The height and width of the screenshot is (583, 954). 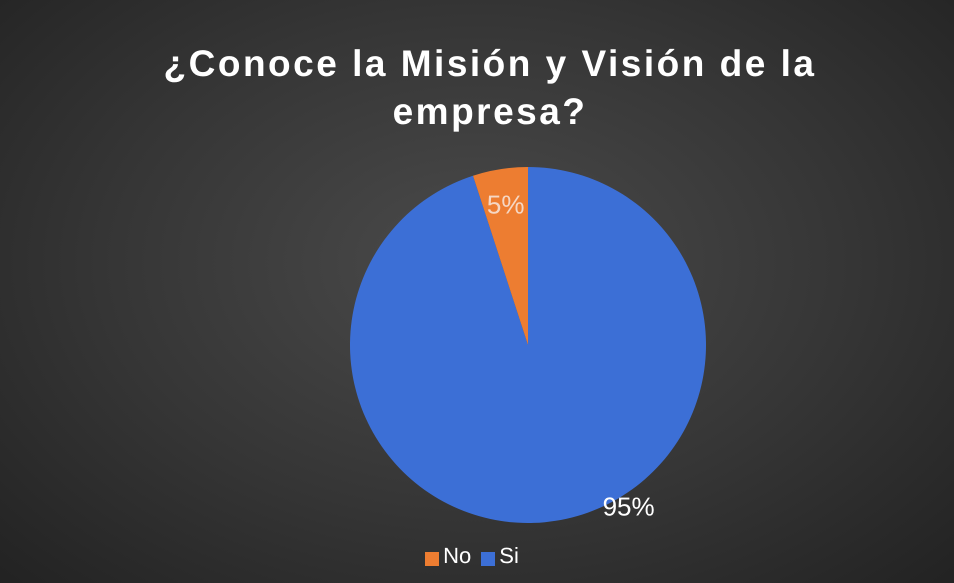 What do you see at coordinates (509, 555) in the screenshot?
I see `legend-label: Si` at bounding box center [509, 555].